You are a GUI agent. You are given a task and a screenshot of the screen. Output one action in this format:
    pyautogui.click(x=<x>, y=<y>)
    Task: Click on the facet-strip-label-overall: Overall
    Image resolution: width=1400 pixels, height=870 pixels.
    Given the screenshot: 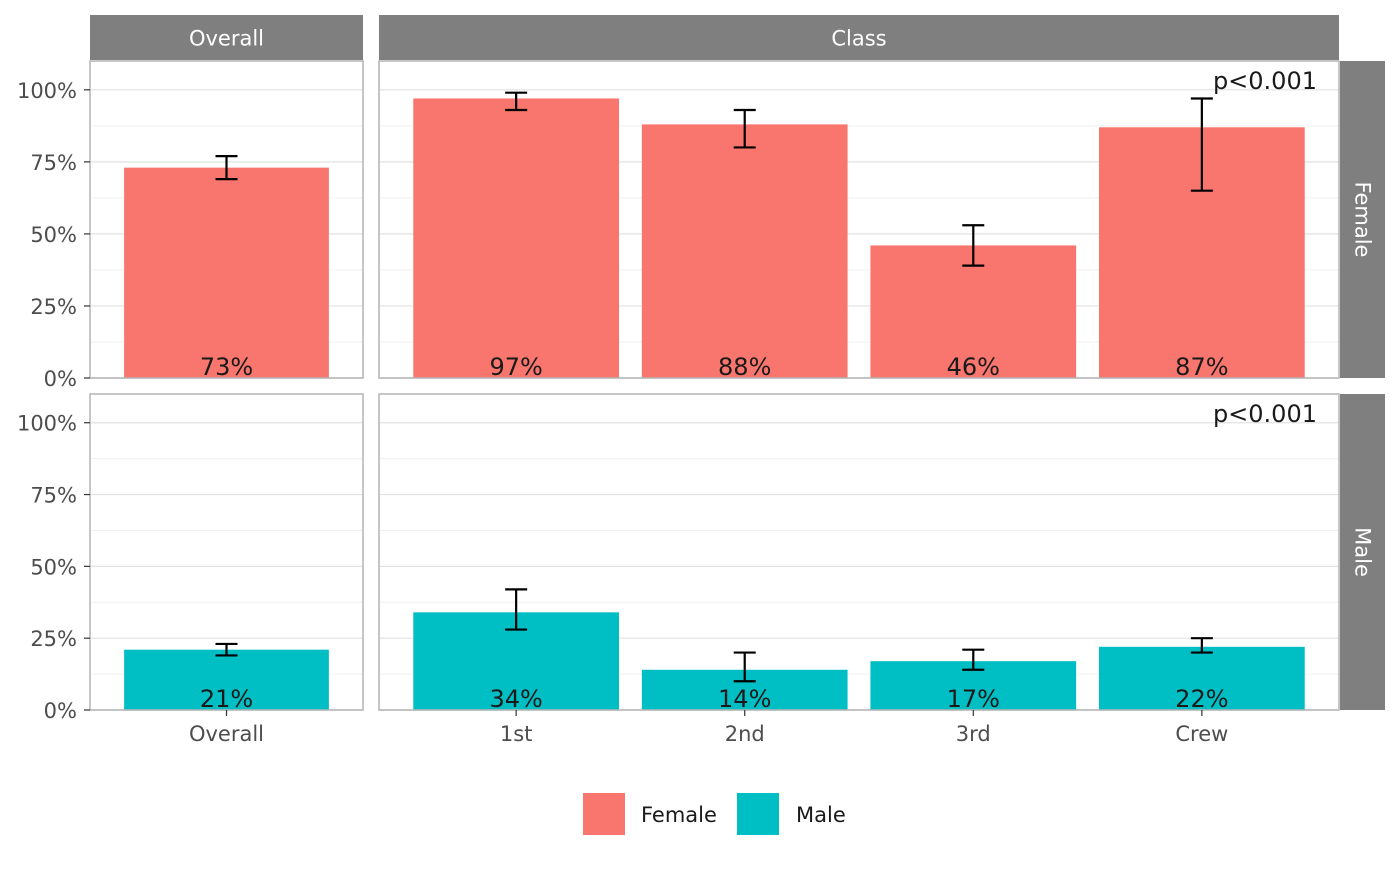 What is the action you would take?
    pyautogui.click(x=226, y=39)
    